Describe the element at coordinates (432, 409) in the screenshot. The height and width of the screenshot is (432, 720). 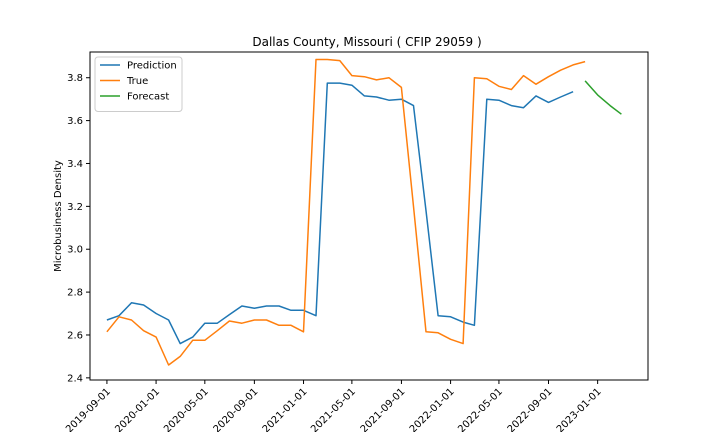
I see `x-tick-label: 2022-01-01` at that location.